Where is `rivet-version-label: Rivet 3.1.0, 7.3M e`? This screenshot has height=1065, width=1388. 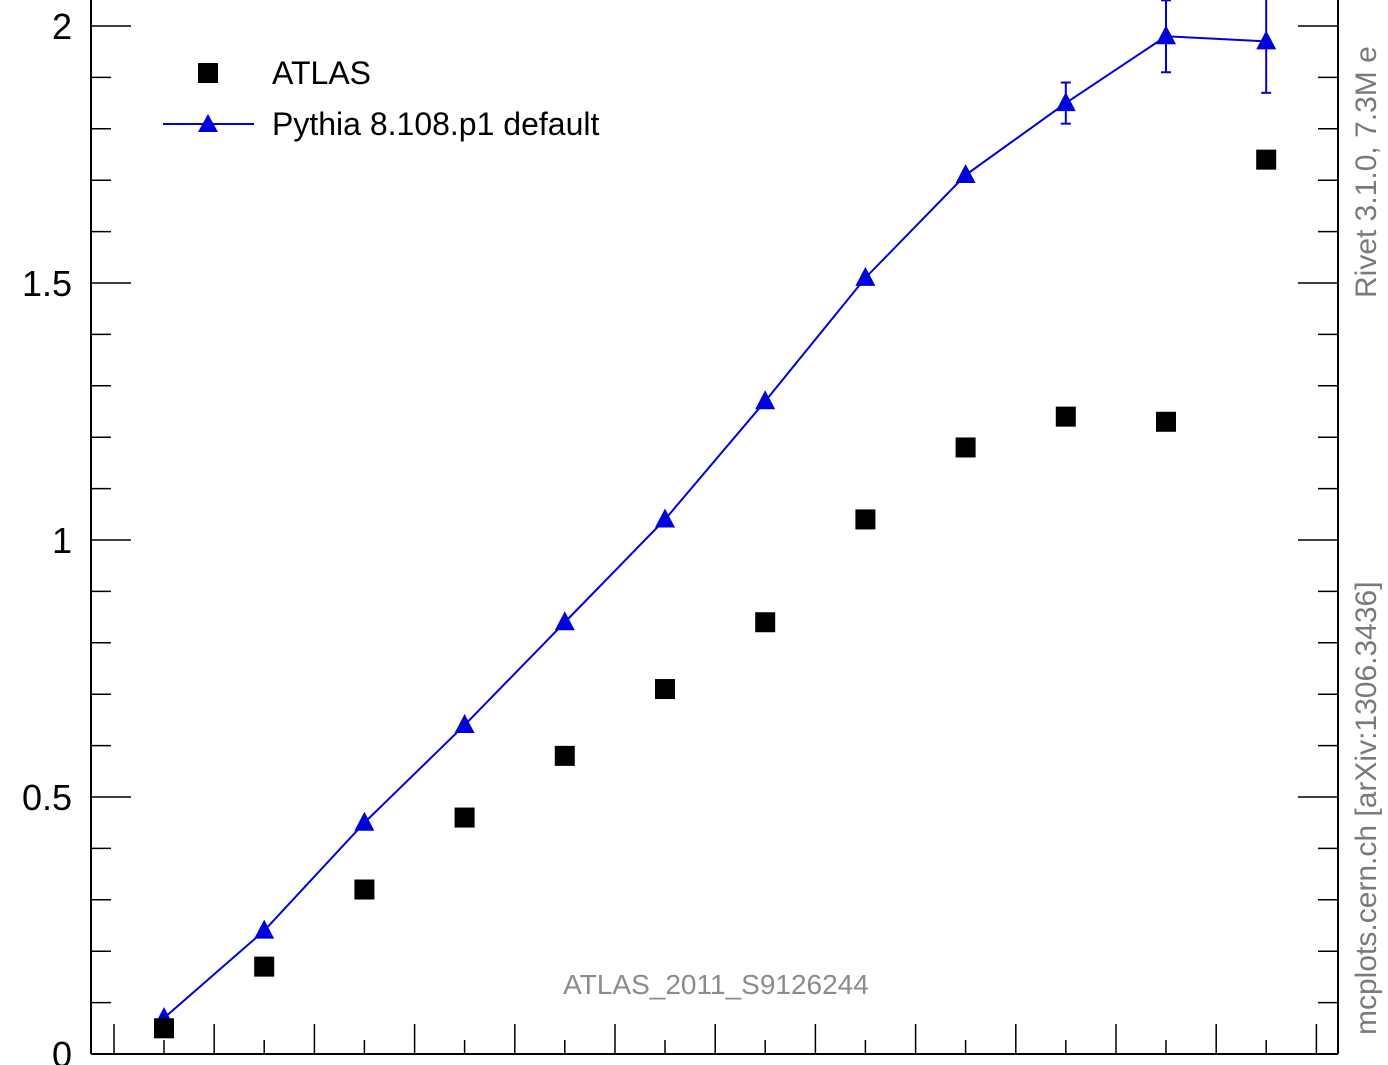 rivet-version-label: Rivet 3.1.0, 7.3M e is located at coordinates (1366, 172).